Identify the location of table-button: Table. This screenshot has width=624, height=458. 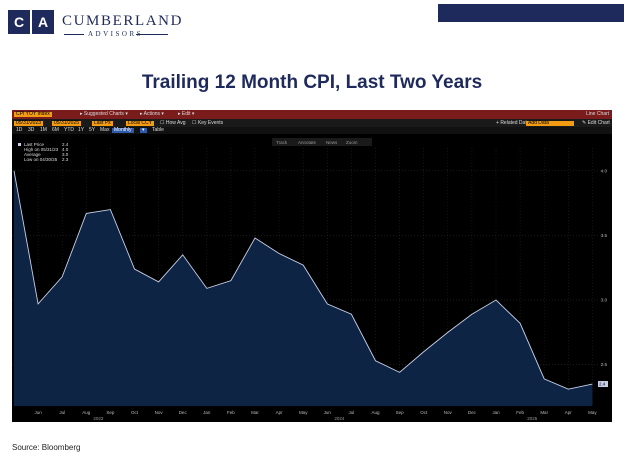
(158, 130).